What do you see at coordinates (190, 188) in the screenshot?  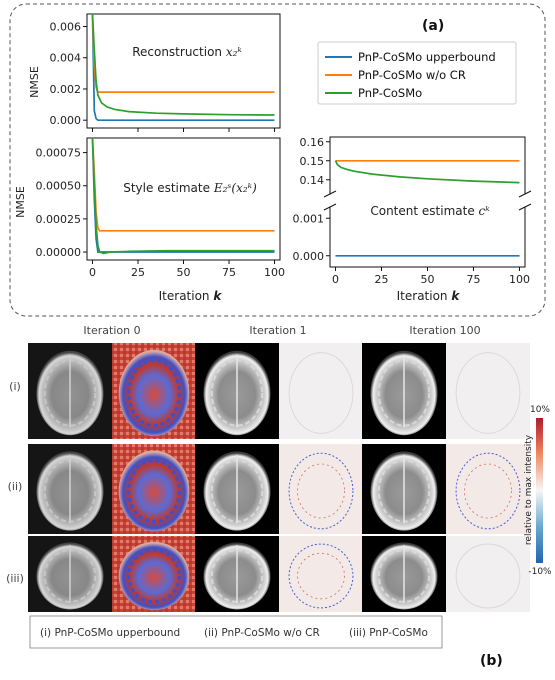 I see `plot-title-style-estimate: Style estimate E₂ˢ(x₂ᵏ)` at bounding box center [190, 188].